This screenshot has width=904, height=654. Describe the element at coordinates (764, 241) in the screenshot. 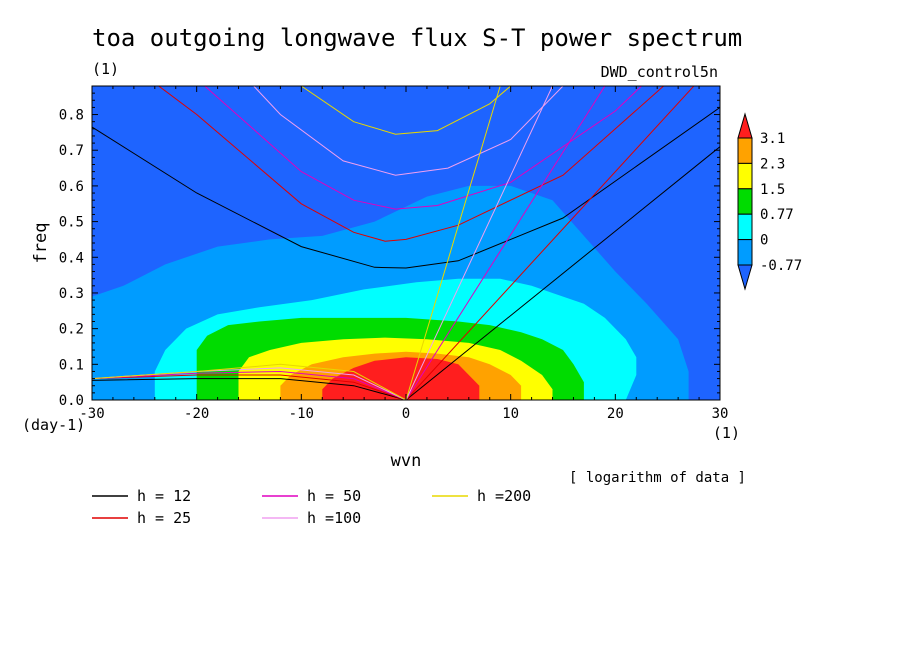

I see `colorbar-level-label: 0` at that location.